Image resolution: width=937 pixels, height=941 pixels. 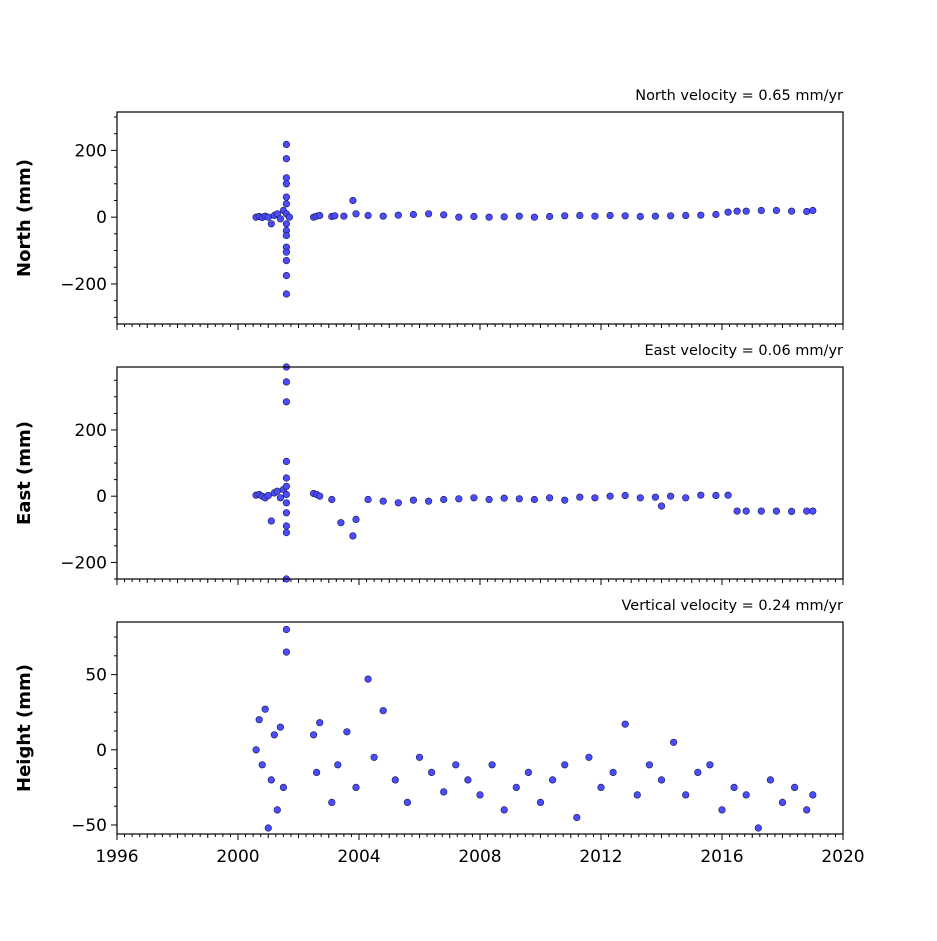 I want to click on east-velocity-title: East velocity = 0.06 mm/yr, so click(x=743, y=351).